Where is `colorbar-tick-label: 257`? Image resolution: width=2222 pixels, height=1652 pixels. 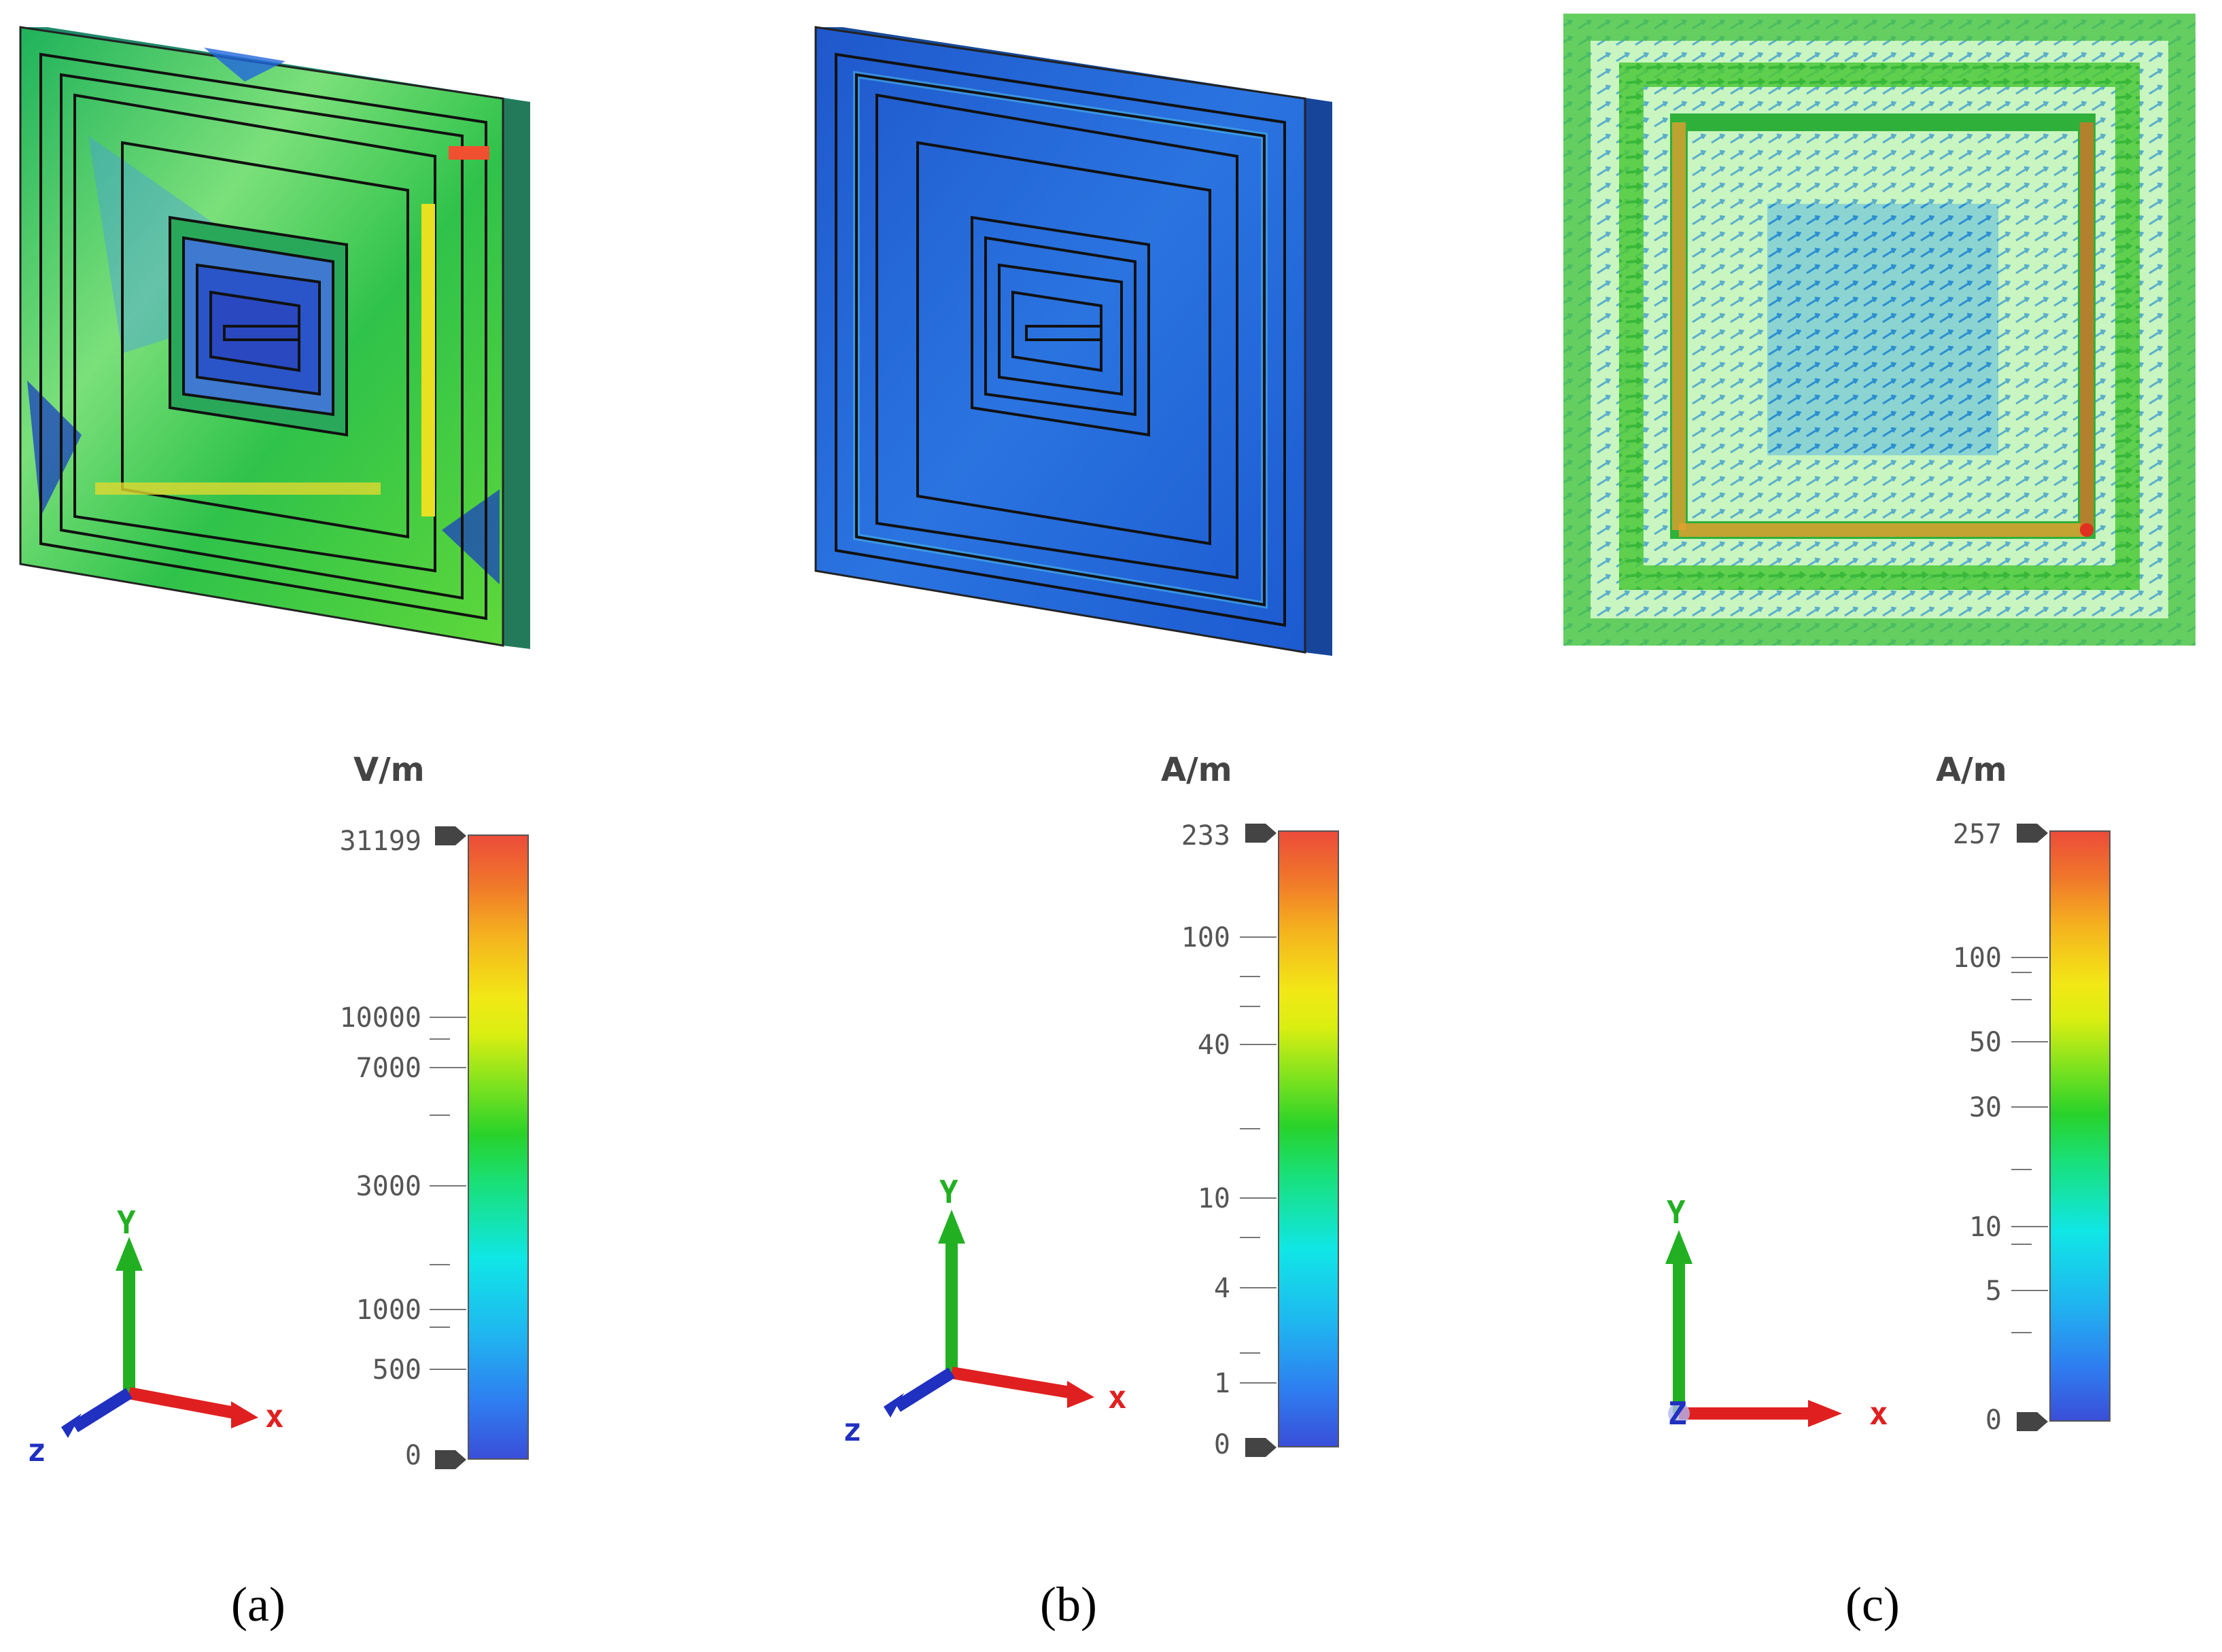
colorbar-tick-label: 257 is located at coordinates (1977, 834).